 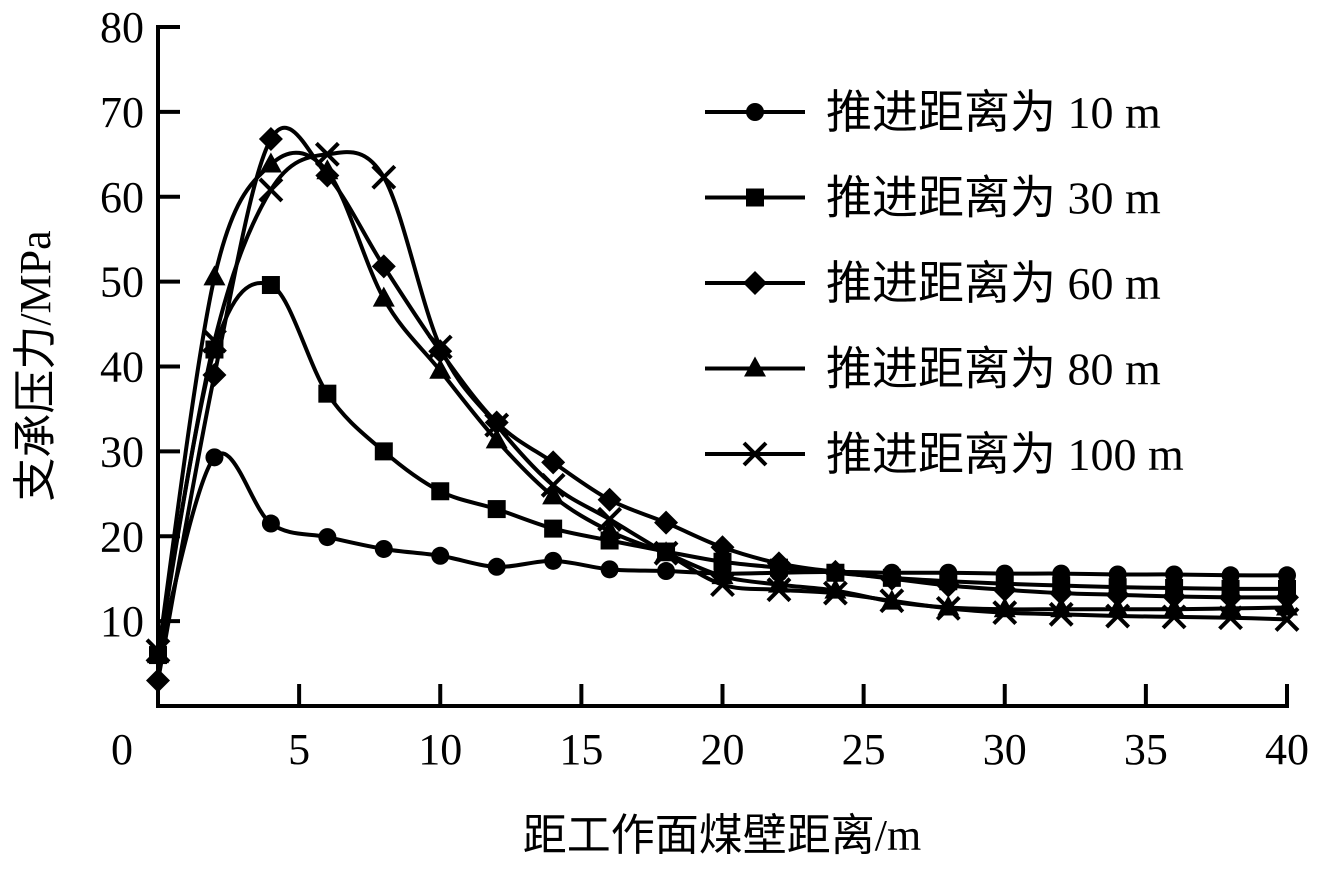 What do you see at coordinates (299, 749) in the screenshot?
I see `x-tick-label: 5` at bounding box center [299, 749].